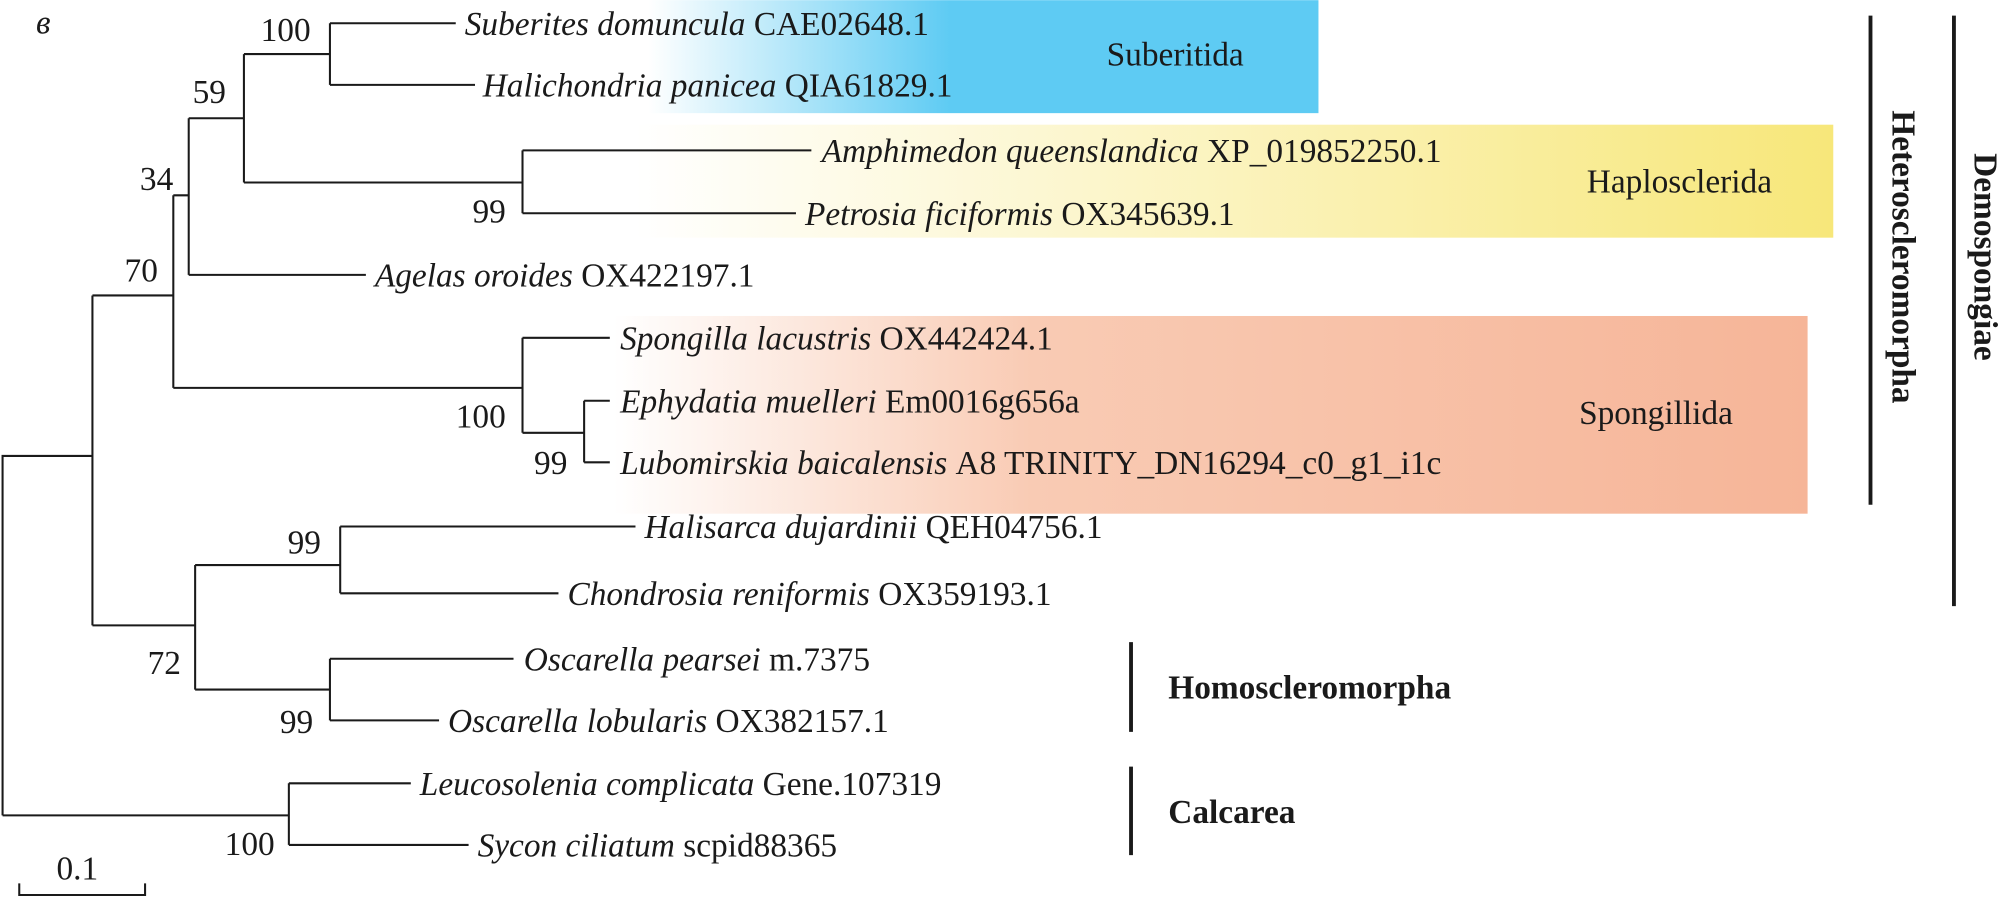  What do you see at coordinates (82, 890) in the screenshot?
I see `scale-bar` at bounding box center [82, 890].